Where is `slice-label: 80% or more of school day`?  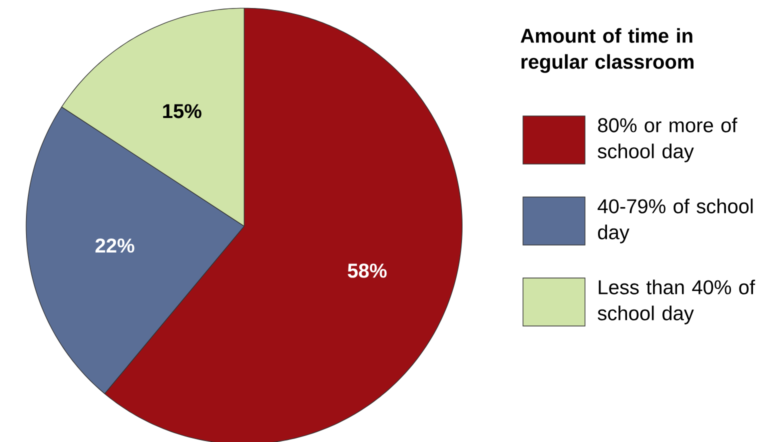 slice-label: 80% or more of school day is located at coordinates (668, 140).